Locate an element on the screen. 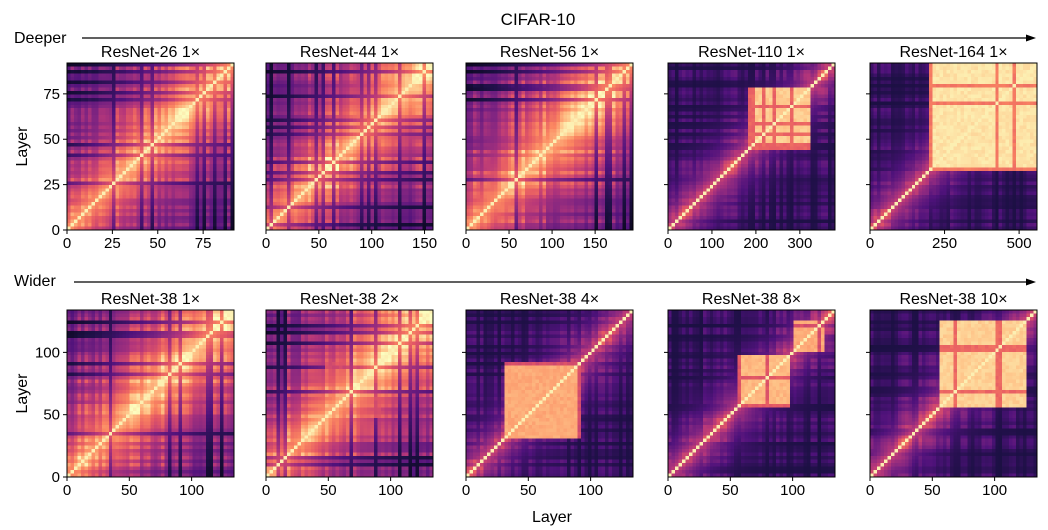  heatmap-panel-resnet-38-8: ResNet-38 8× 0 50 100 is located at coordinates (750, 395).